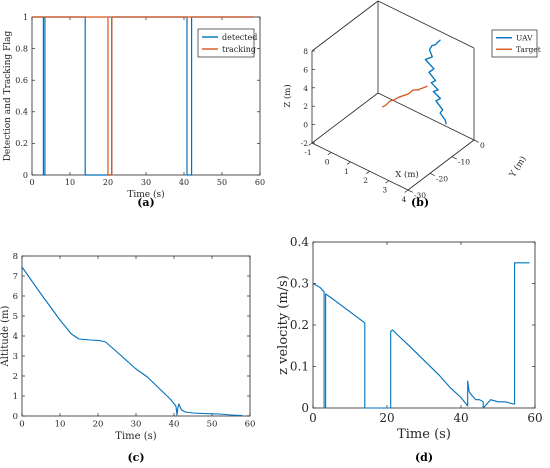 The image size is (550, 468). What do you see at coordinates (8, 95) in the screenshot?
I see `y-axis-label: Detection and Tracking Flag` at bounding box center [8, 95].